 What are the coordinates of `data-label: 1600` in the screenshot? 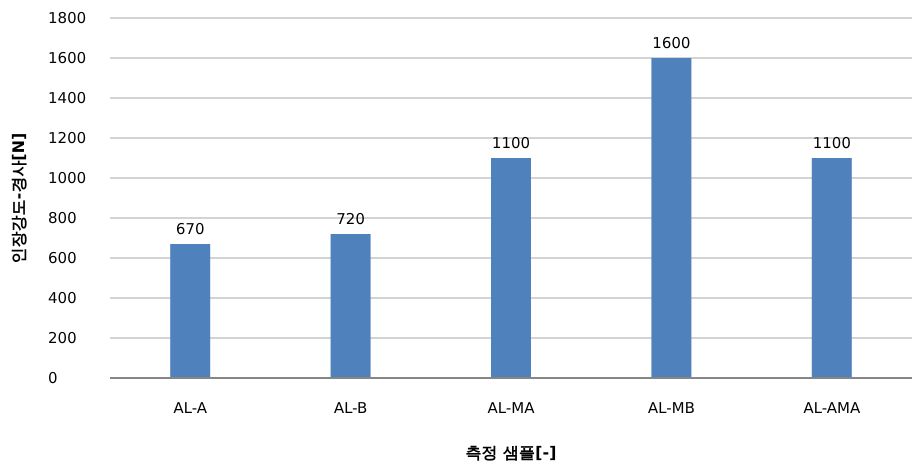 It's located at (671, 43).